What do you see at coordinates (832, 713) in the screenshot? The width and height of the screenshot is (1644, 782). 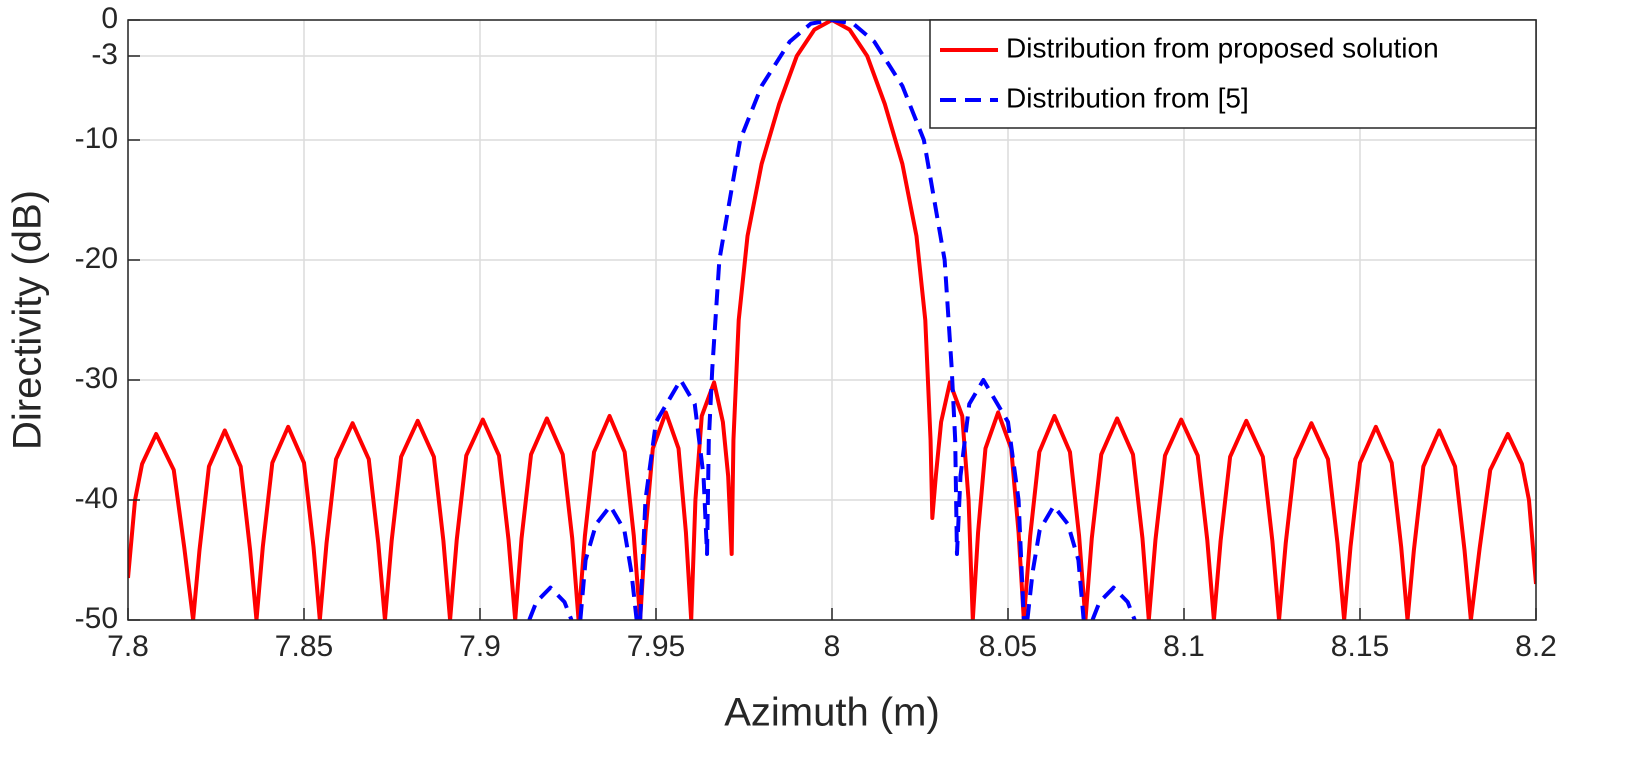 I see `x-axis-label: Azimuth (m)` at bounding box center [832, 713].